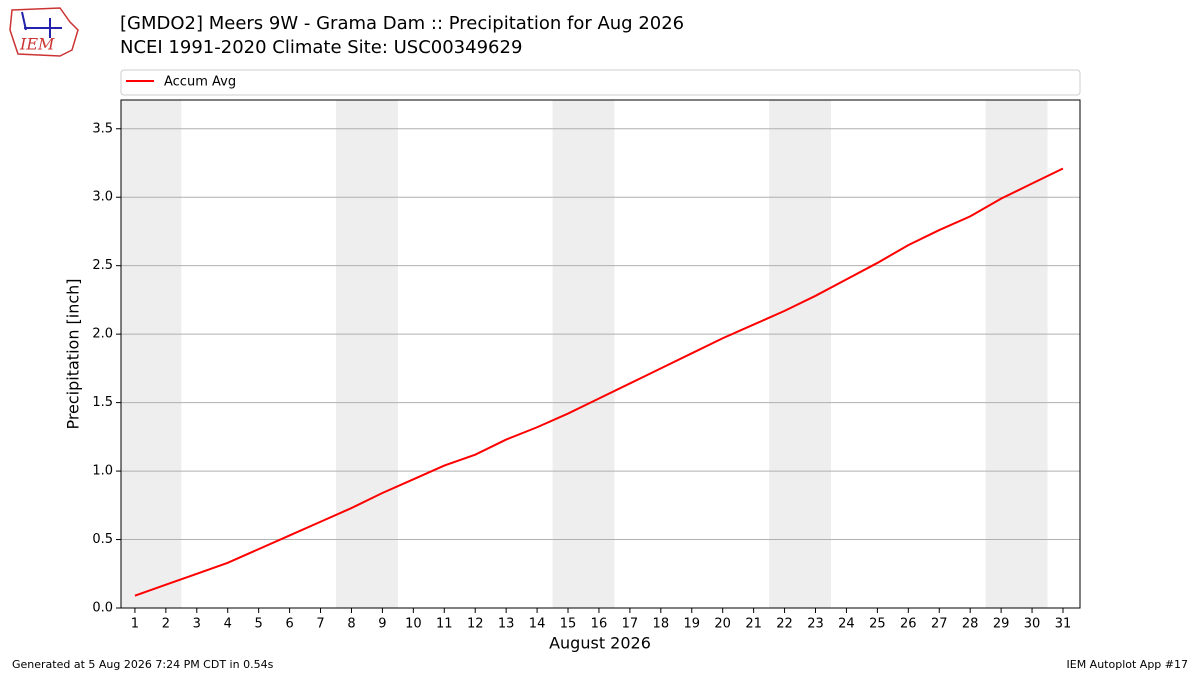  I want to click on x-tick-label: 12, so click(475, 624).